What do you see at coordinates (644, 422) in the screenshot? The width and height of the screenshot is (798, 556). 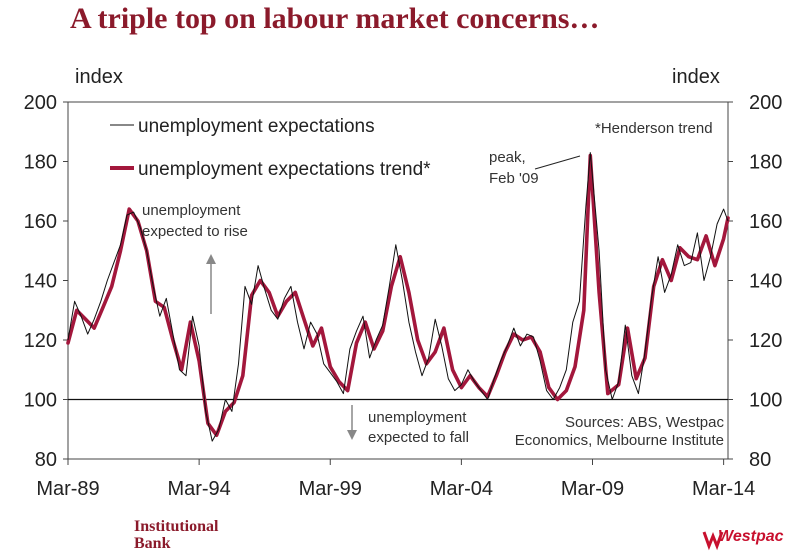 I see `source-line1: Sources: ABS, Westpac` at bounding box center [644, 422].